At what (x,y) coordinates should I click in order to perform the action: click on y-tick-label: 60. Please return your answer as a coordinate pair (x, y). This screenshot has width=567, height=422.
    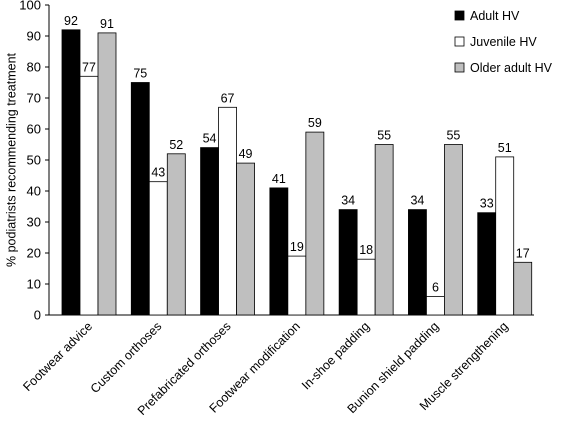
    Looking at the image, I should click on (34, 129).